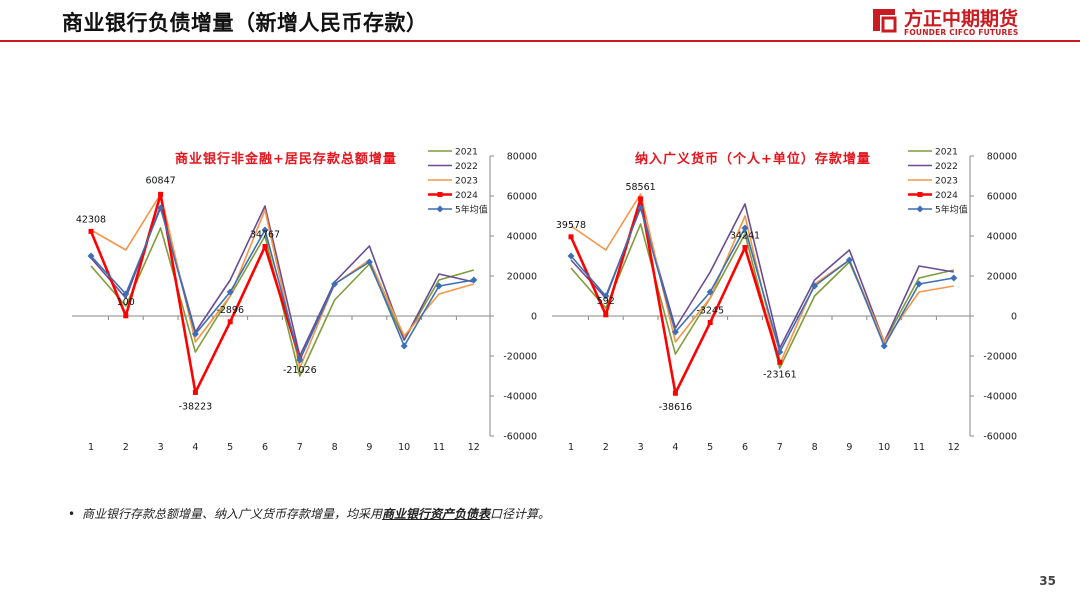 The width and height of the screenshot is (1080, 608). What do you see at coordinates (286, 159) in the screenshot?
I see `chart-left-title: 商业银行非金融+居民存款总额增量` at bounding box center [286, 159].